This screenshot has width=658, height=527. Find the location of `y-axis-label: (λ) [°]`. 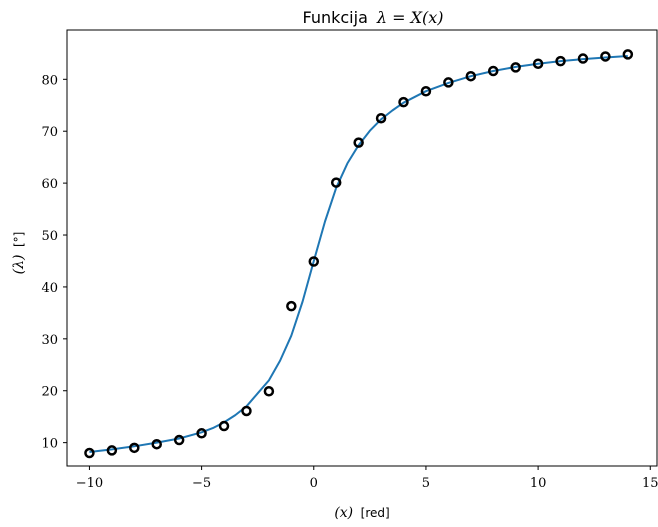

y-axis-label: (λ) [°] is located at coordinates (19, 253).